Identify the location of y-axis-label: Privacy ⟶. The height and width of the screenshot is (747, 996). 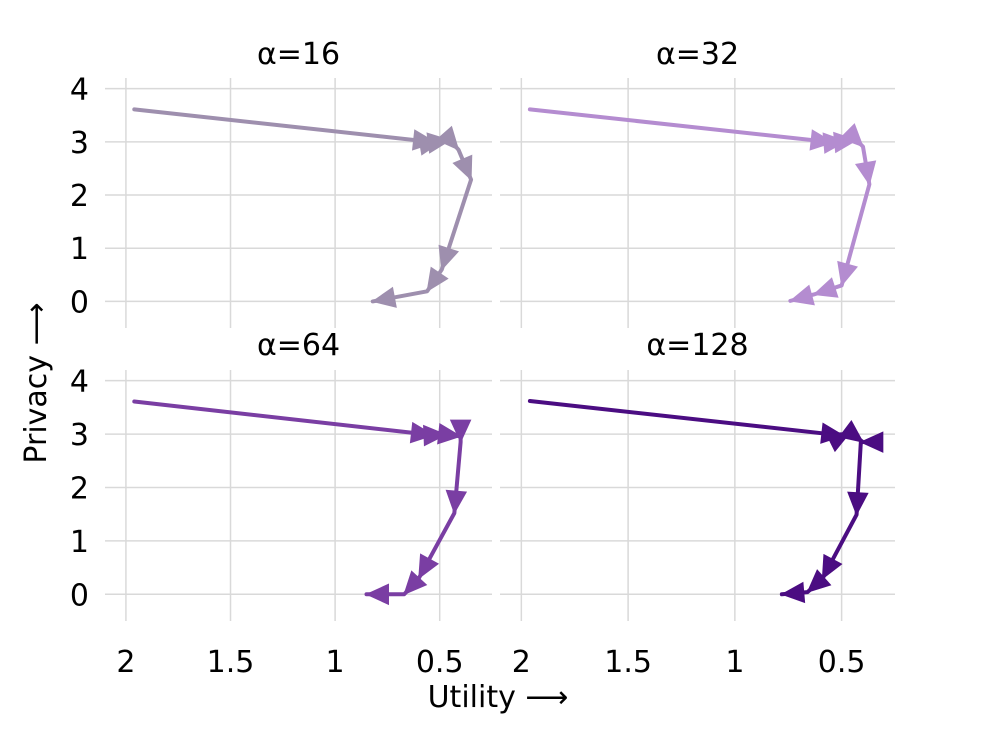
(36, 382).